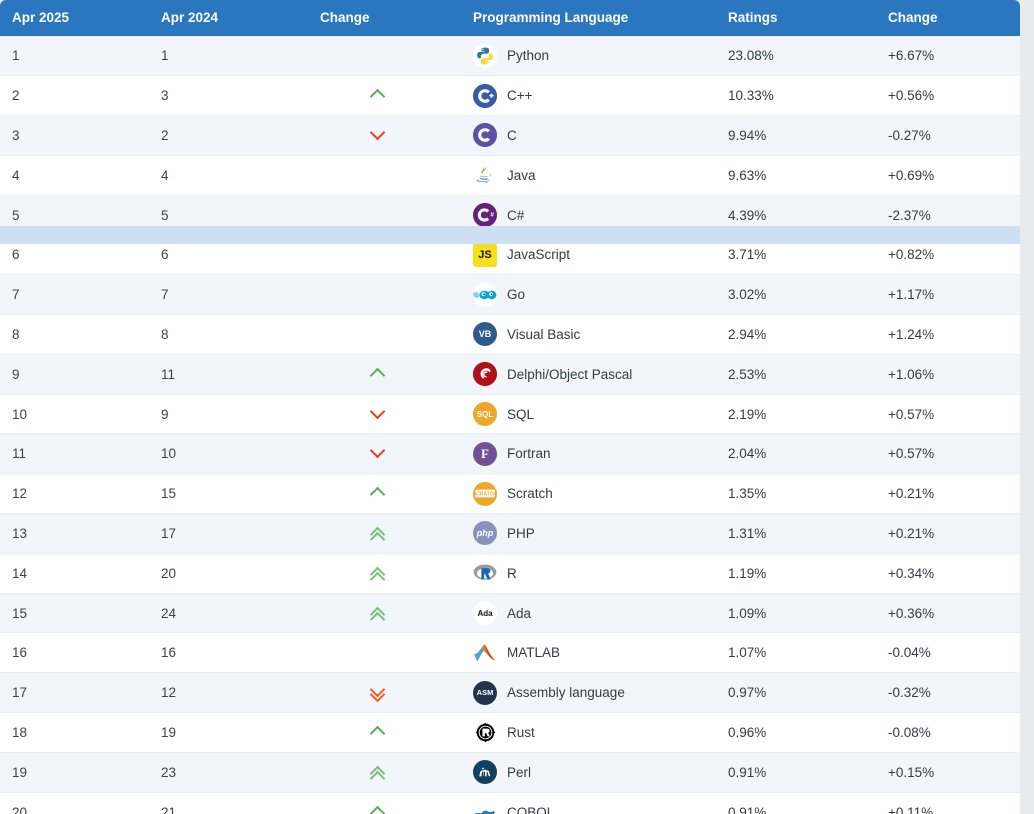  What do you see at coordinates (485, 493) in the screenshot?
I see `scratch-icon: SCRATCH` at bounding box center [485, 493].